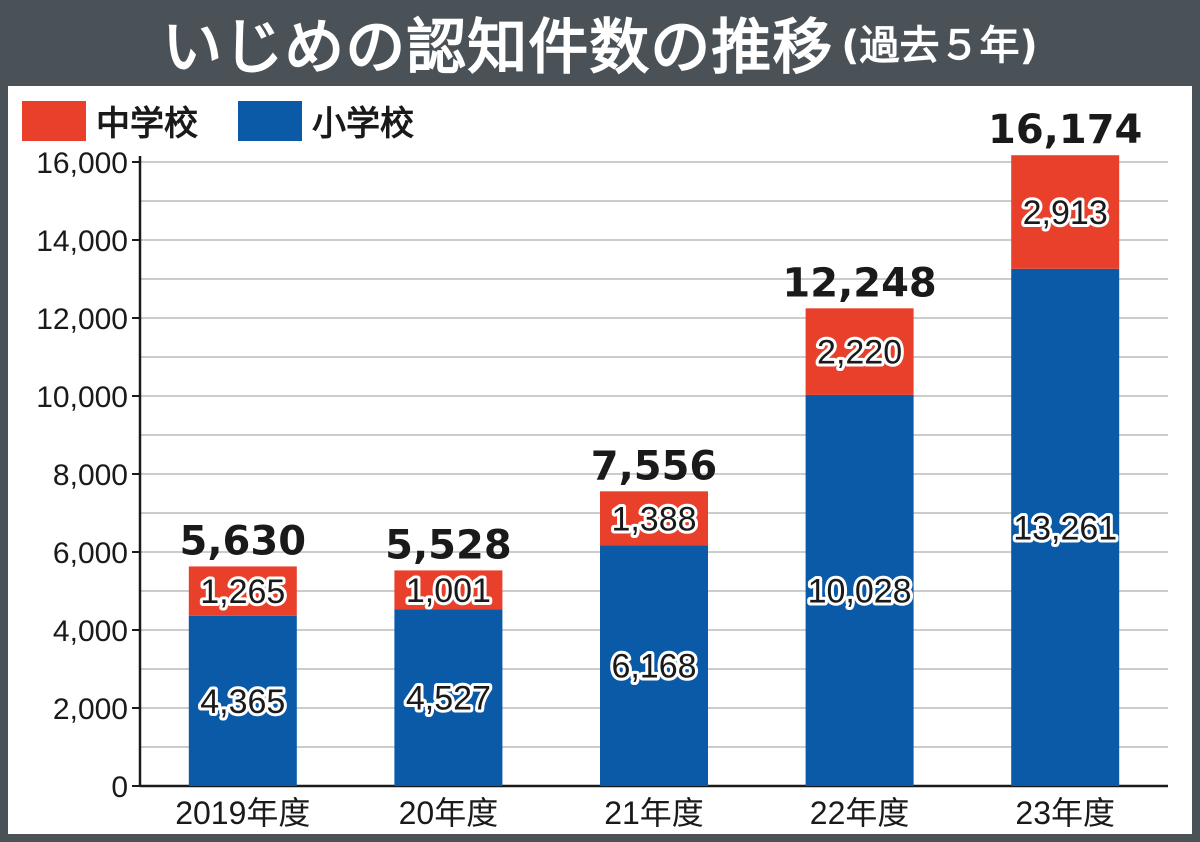 The width and height of the screenshot is (1200, 842). I want to click on total-label: 12,248, so click(859, 283).